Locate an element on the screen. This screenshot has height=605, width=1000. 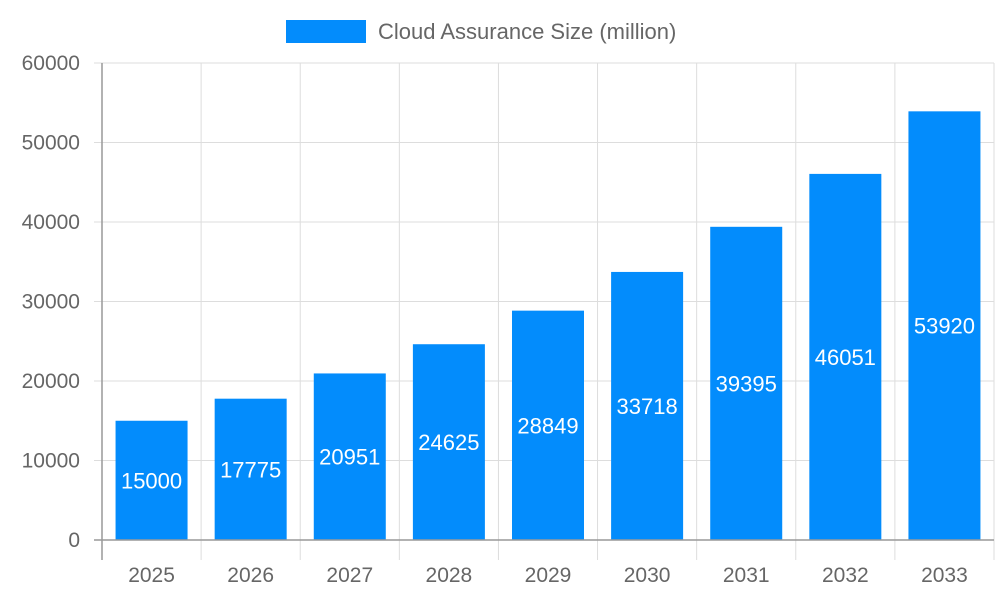
y-tick-label: 0 is located at coordinates (74, 540).